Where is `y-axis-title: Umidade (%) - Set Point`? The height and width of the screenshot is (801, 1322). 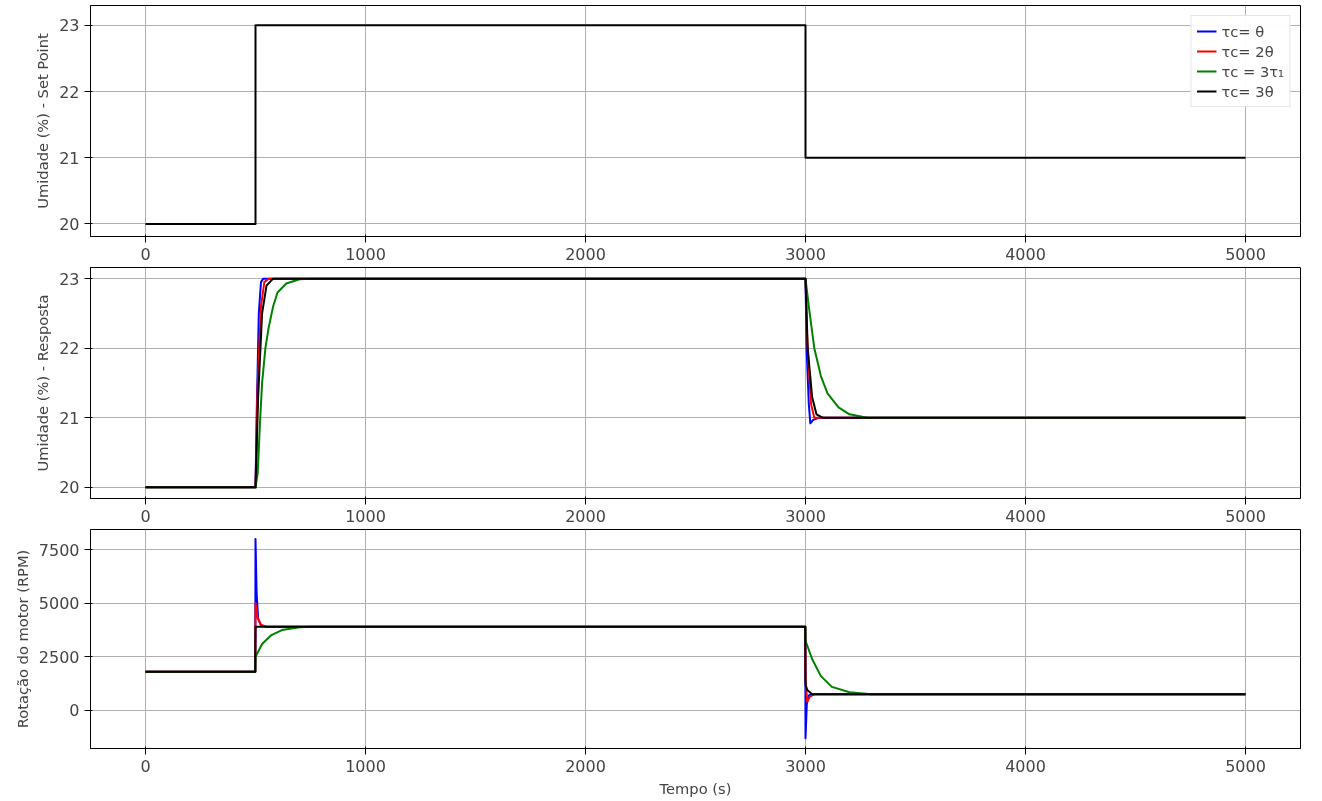 y-axis-title: Umidade (%) - Set Point is located at coordinates (43, 121).